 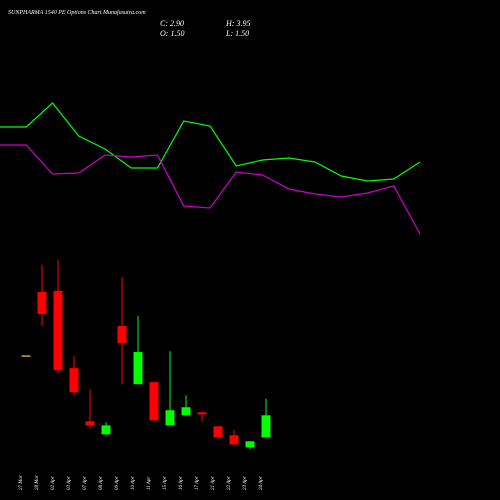 What do you see at coordinates (237, 23) in the screenshot?
I see `stat: H: 3.95` at bounding box center [237, 23].